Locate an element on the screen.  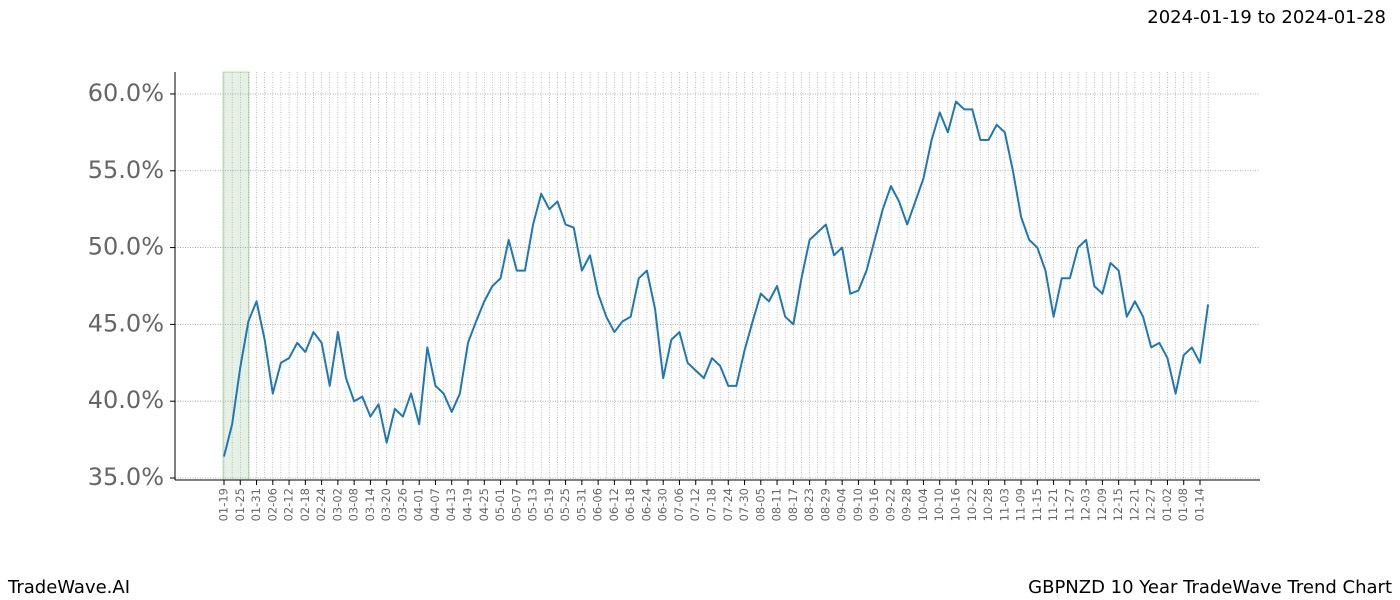
x-tick-label: 02-18 is located at coordinates (305, 504).